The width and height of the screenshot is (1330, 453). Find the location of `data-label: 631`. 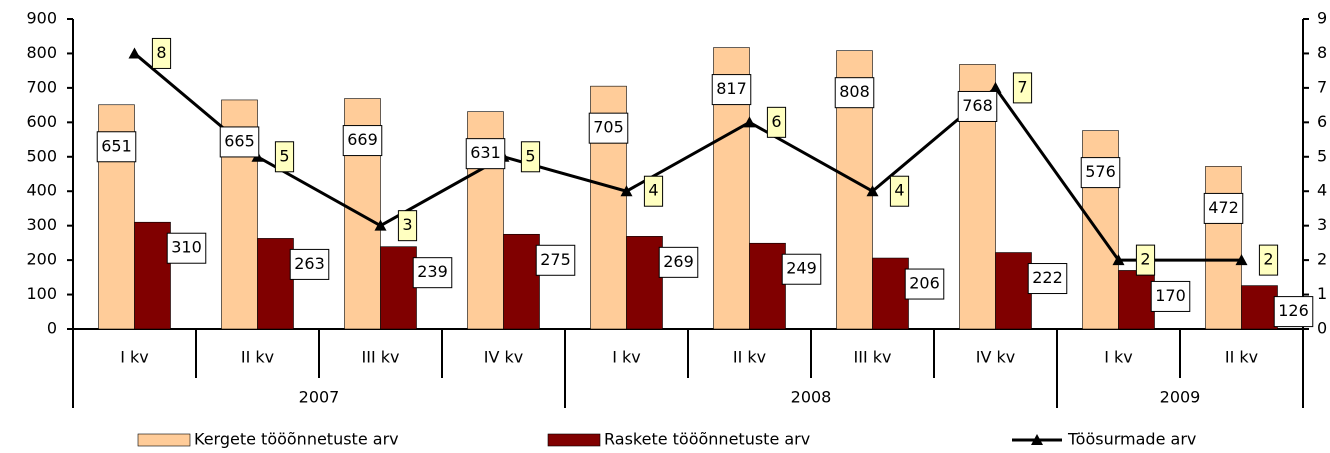

data-label: 631 is located at coordinates (485, 152).